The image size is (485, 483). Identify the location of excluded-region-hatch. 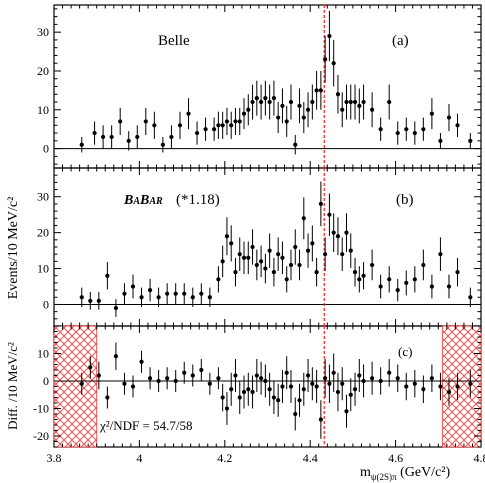
(75, 386).